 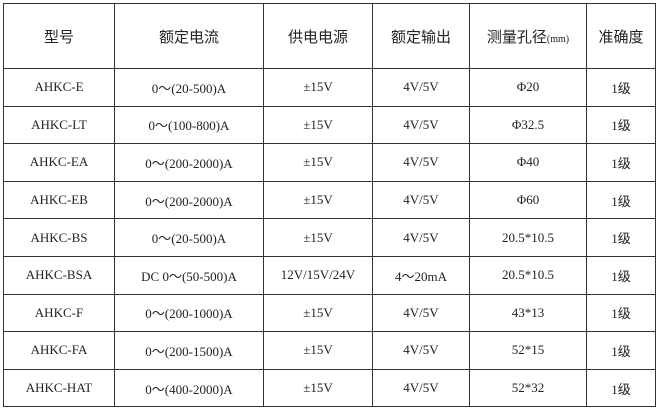 I want to click on cell-rated-current: 0～(200-1500)A, so click(x=189, y=350).